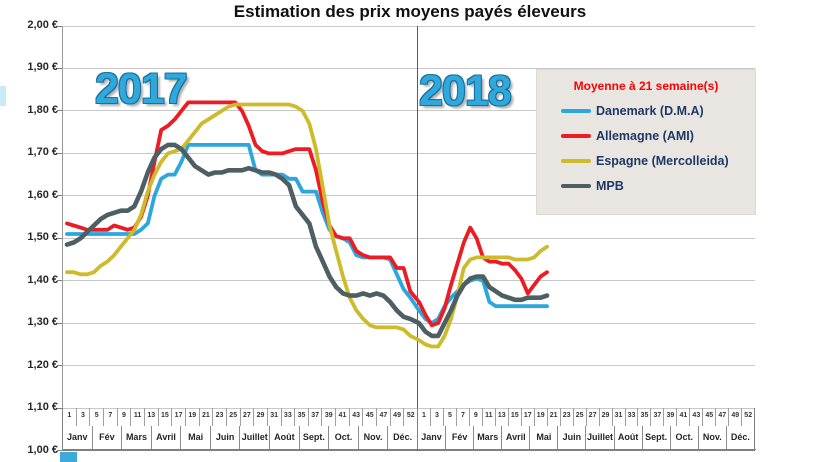 This screenshot has width=820, height=462. What do you see at coordinates (42, 152) in the screenshot?
I see `y-axis-tick-label: 1,70 €` at bounding box center [42, 152].